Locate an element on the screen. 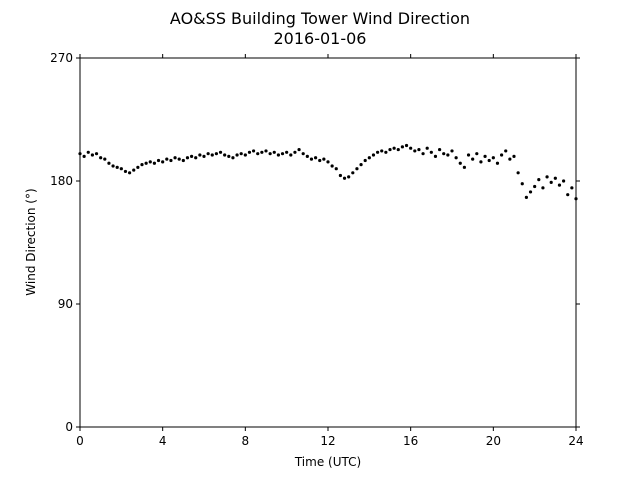  x-tick-label: 24 is located at coordinates (575, 441).